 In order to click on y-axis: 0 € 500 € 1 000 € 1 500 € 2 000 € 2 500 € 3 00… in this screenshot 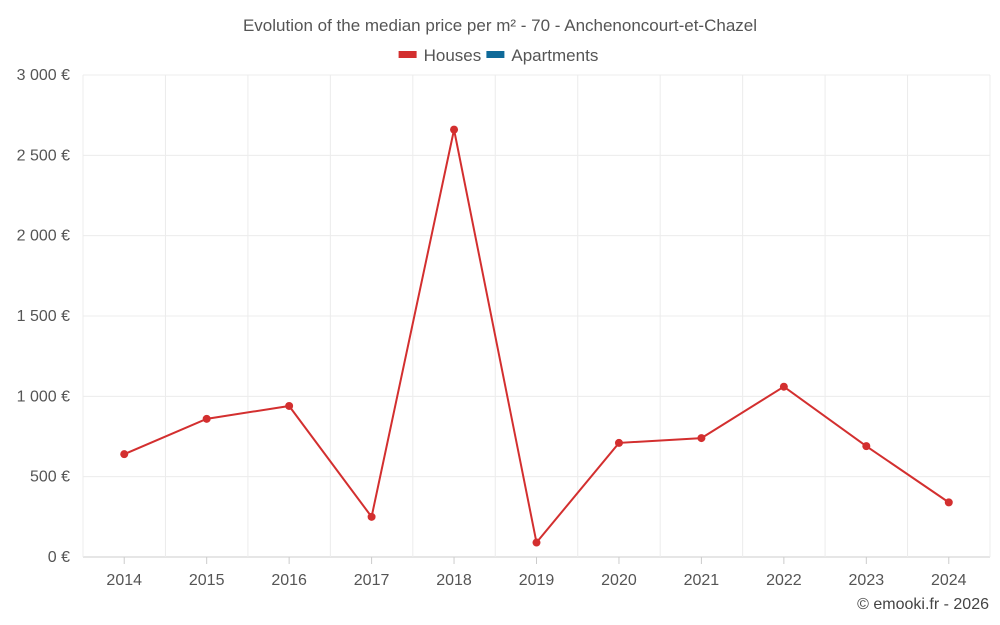, I will do `click(43, 316)`.